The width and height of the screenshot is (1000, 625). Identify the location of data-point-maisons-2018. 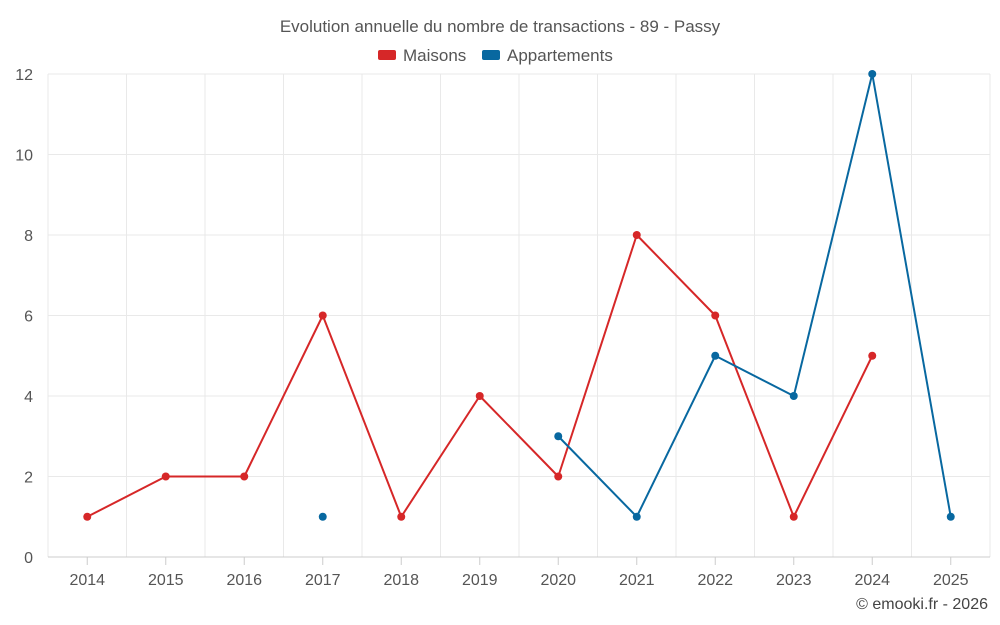
(401, 516).